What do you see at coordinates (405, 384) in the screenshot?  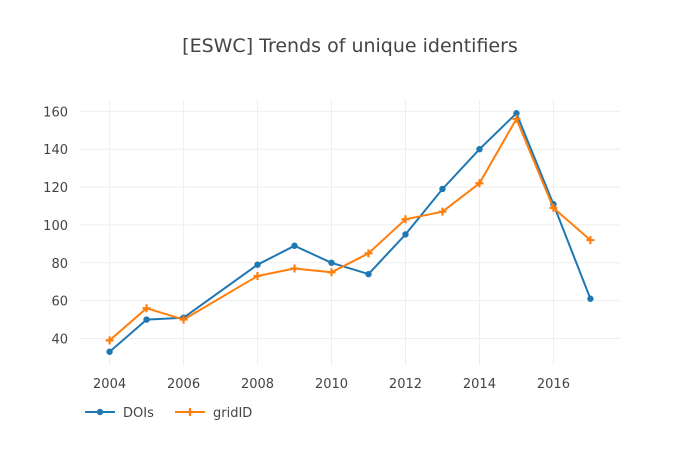 I see `x-tick-label: 2012` at bounding box center [405, 384].